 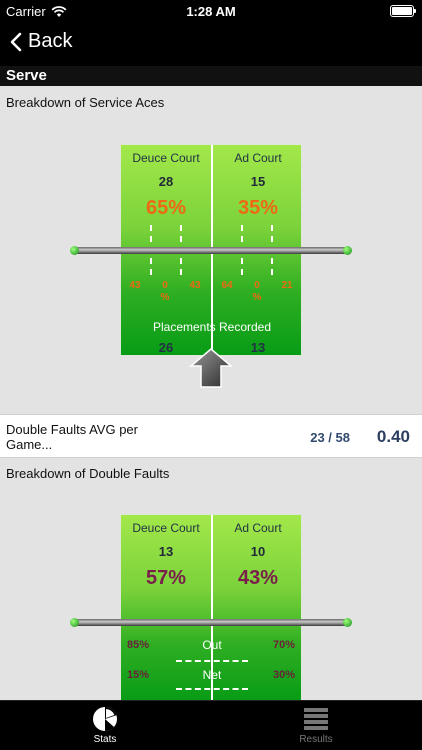 What do you see at coordinates (16, 41) in the screenshot?
I see `chevron-left-icon` at bounding box center [16, 41].